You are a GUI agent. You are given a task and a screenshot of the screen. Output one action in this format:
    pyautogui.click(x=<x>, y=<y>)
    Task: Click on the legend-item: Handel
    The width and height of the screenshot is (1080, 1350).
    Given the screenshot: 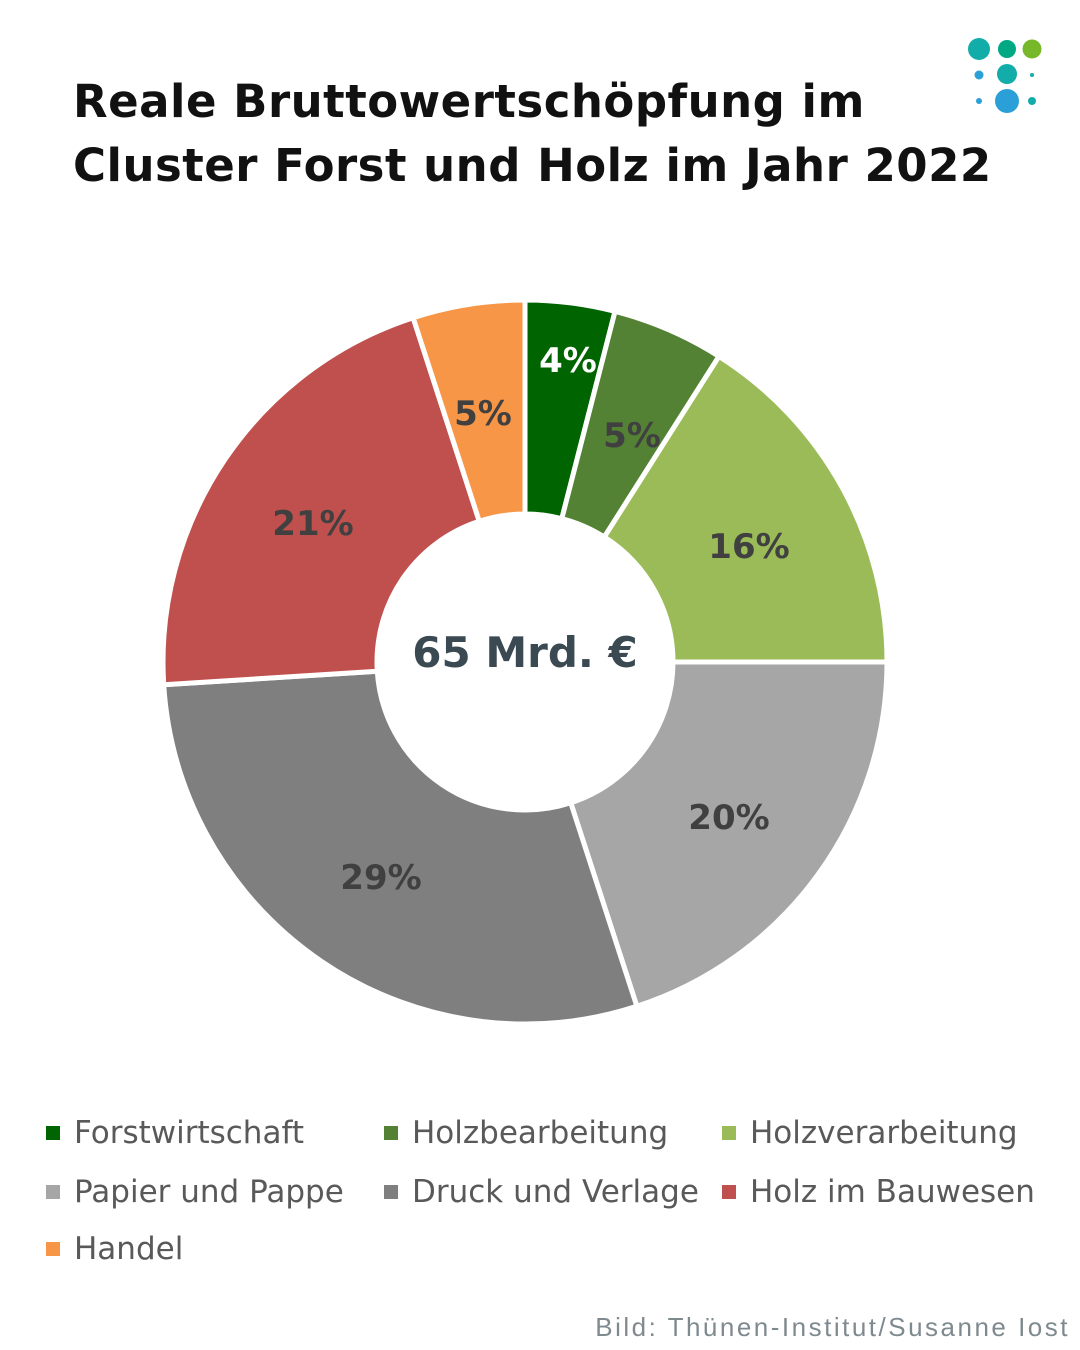 What is the action you would take?
    pyautogui.click(x=114, y=1249)
    